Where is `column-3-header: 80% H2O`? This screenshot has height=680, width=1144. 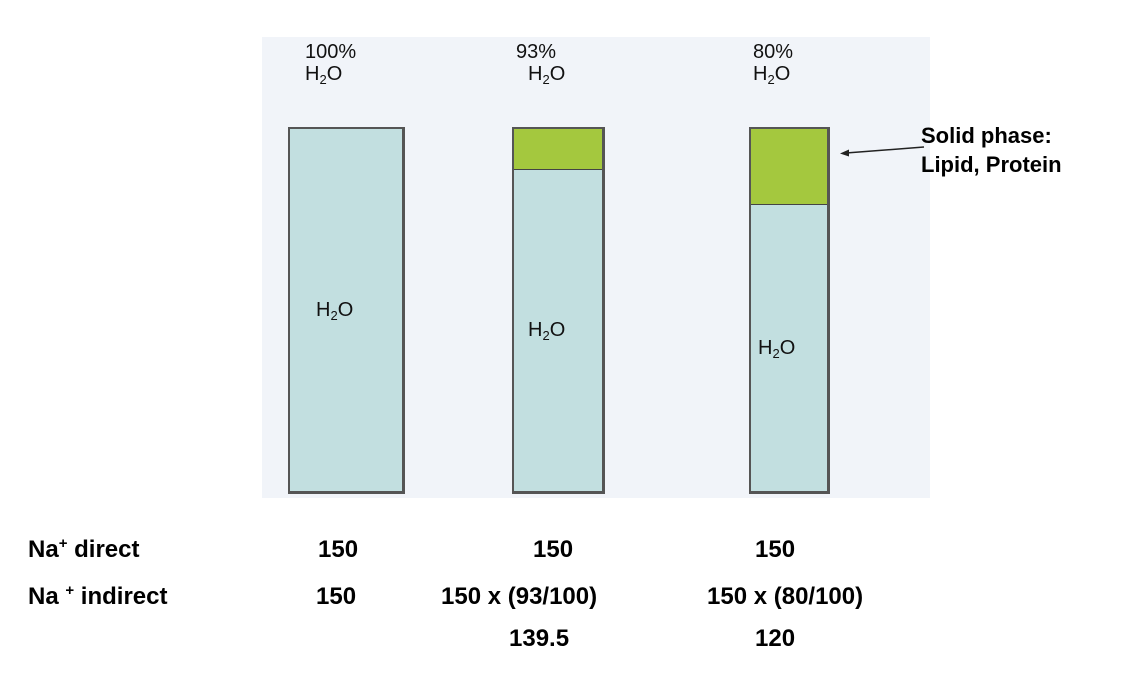
column-3-header: 80% H2O is located at coordinates (773, 64).